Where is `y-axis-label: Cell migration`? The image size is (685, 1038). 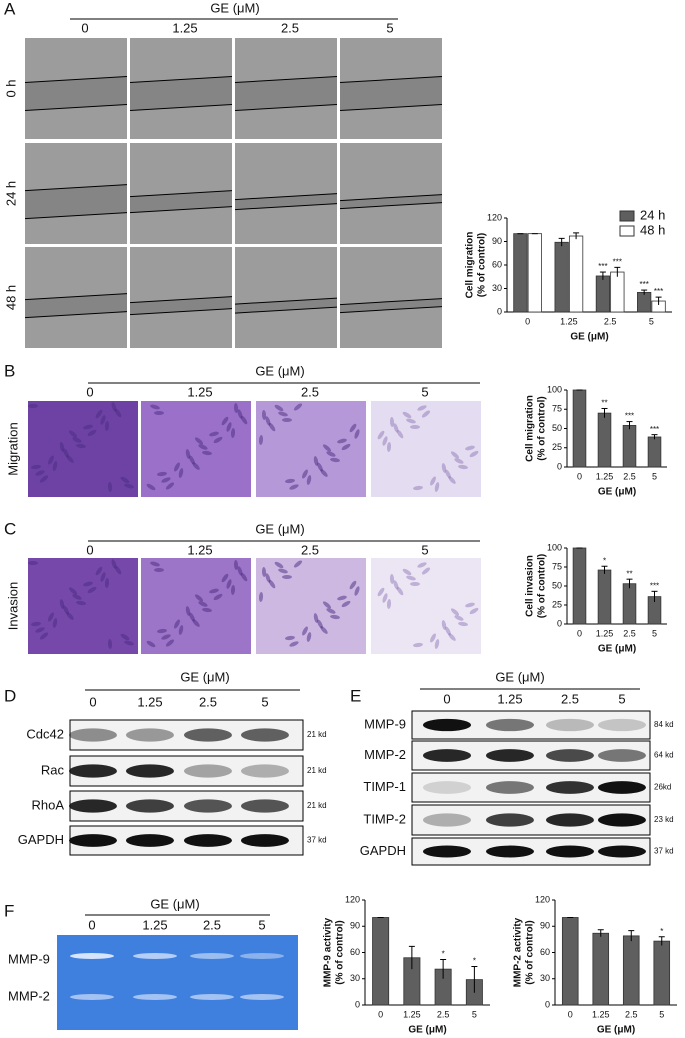 y-axis-label: Cell migration is located at coordinates (530, 428).